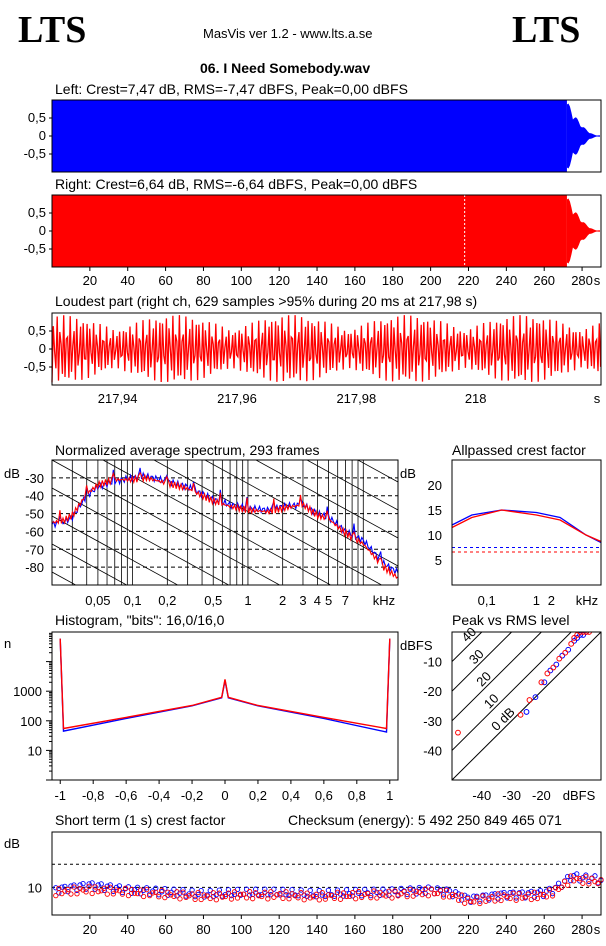 The image size is (606, 946). What do you see at coordinates (279, 929) in the screenshot?
I see `short-crest-xtick-label: 120` at bounding box center [279, 929].